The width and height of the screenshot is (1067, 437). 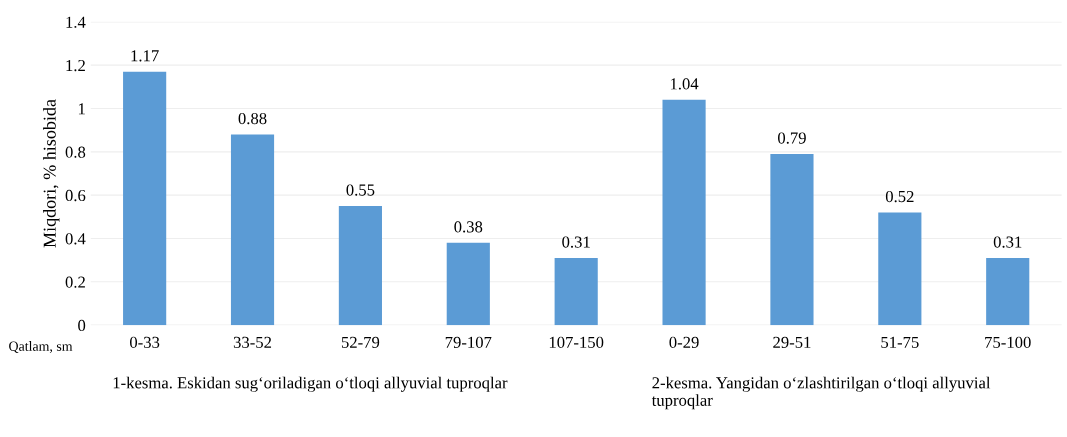 What do you see at coordinates (76, 22) in the screenshot?
I see `y-tick-label: 1.4` at bounding box center [76, 22].